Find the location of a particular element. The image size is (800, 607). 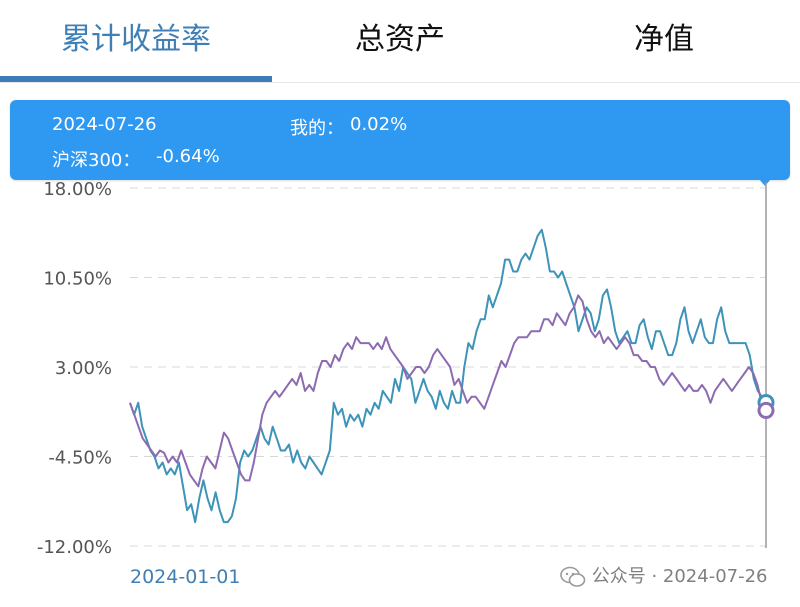

chart-tooltip: 2024-07-26 我的： 0.02% 沪深300： -0.64% is located at coordinates (400, 140).